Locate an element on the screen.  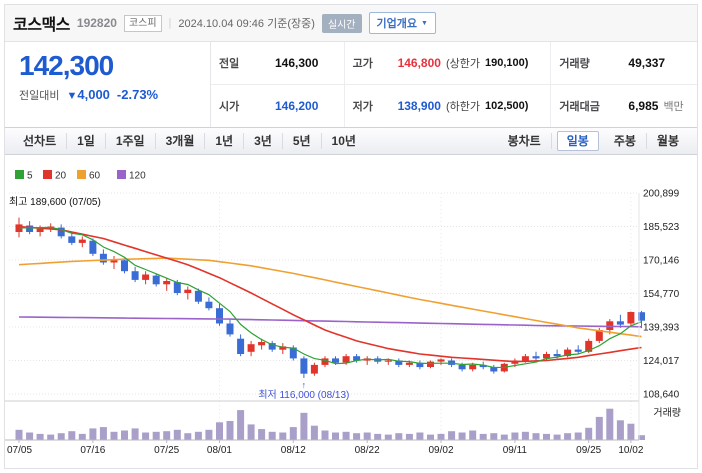
svg-text: 170,146 is located at coordinates (661, 261).